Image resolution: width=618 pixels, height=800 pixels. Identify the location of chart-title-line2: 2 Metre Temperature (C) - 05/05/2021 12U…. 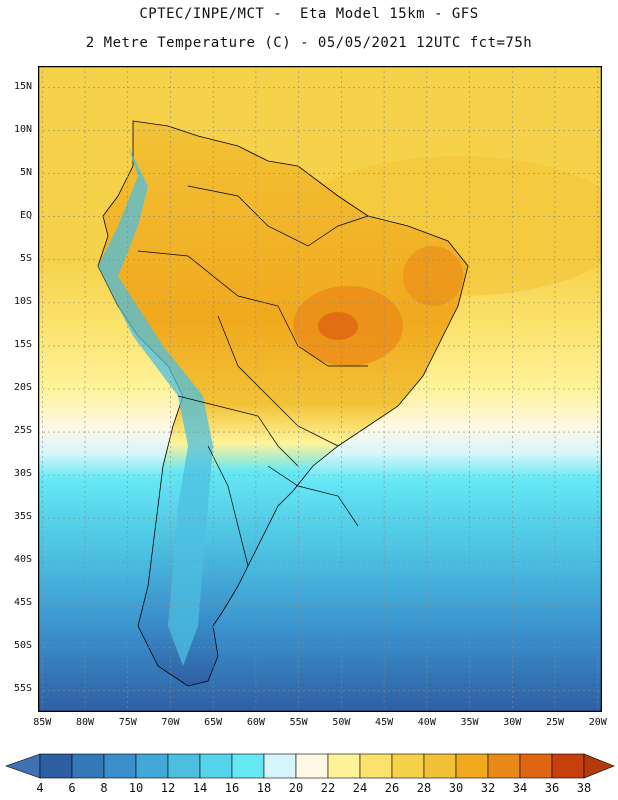
(309, 43).